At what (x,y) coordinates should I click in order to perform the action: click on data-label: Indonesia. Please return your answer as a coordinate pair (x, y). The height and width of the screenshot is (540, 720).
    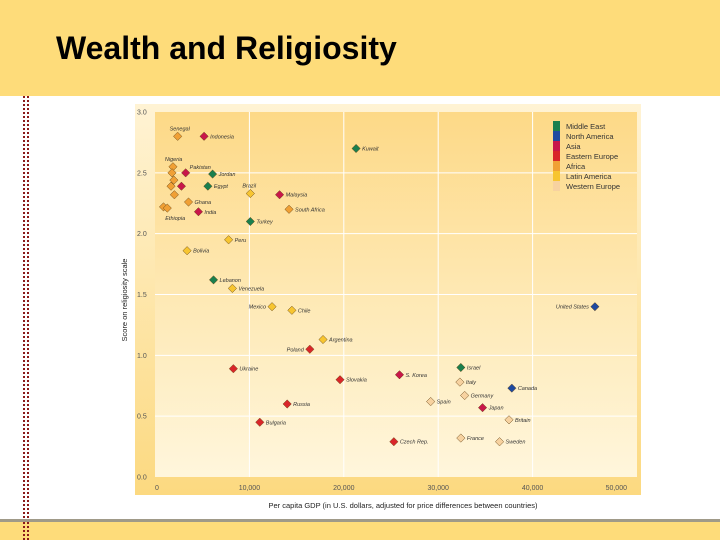
    Looking at the image, I should click on (222, 137).